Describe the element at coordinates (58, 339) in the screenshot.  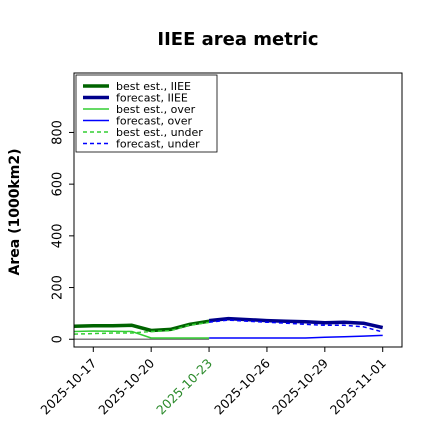
I see `y-tick-label: 0` at that location.